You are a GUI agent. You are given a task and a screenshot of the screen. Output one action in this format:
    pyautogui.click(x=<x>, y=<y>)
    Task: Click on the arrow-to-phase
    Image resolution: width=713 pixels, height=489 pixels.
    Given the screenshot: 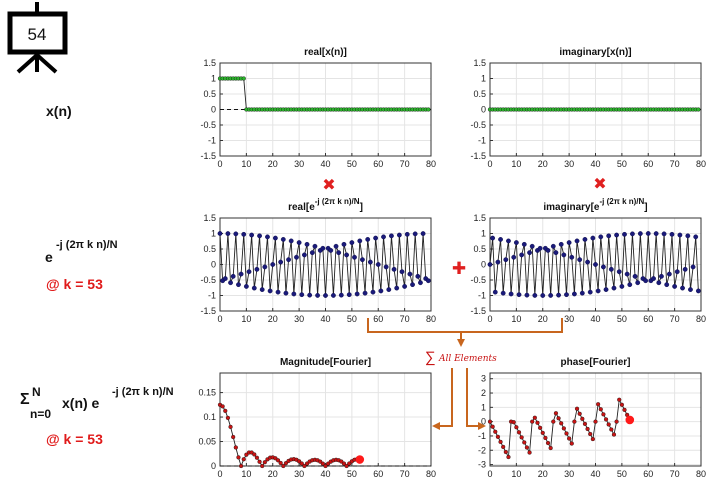 What is the action you would take?
    pyautogui.click(x=476, y=399)
    